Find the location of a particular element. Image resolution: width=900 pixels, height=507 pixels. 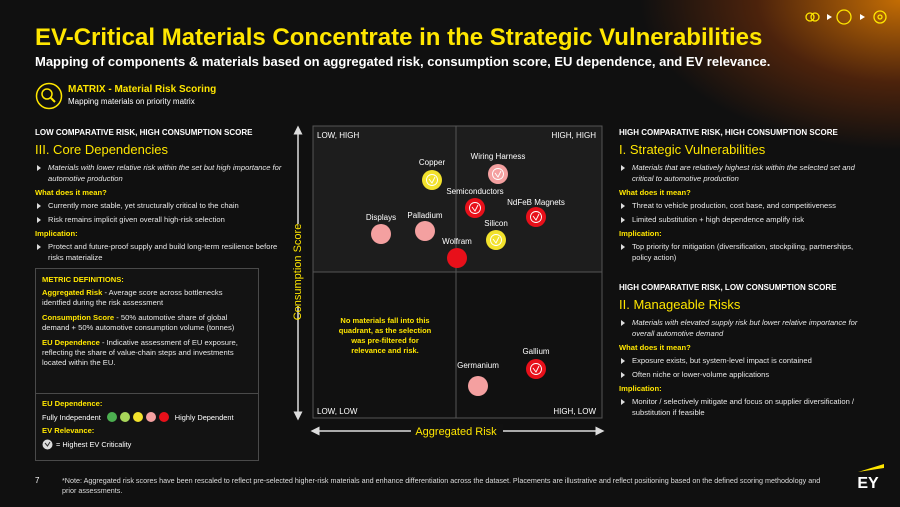

logo: EY is located at coordinates (870, 478).